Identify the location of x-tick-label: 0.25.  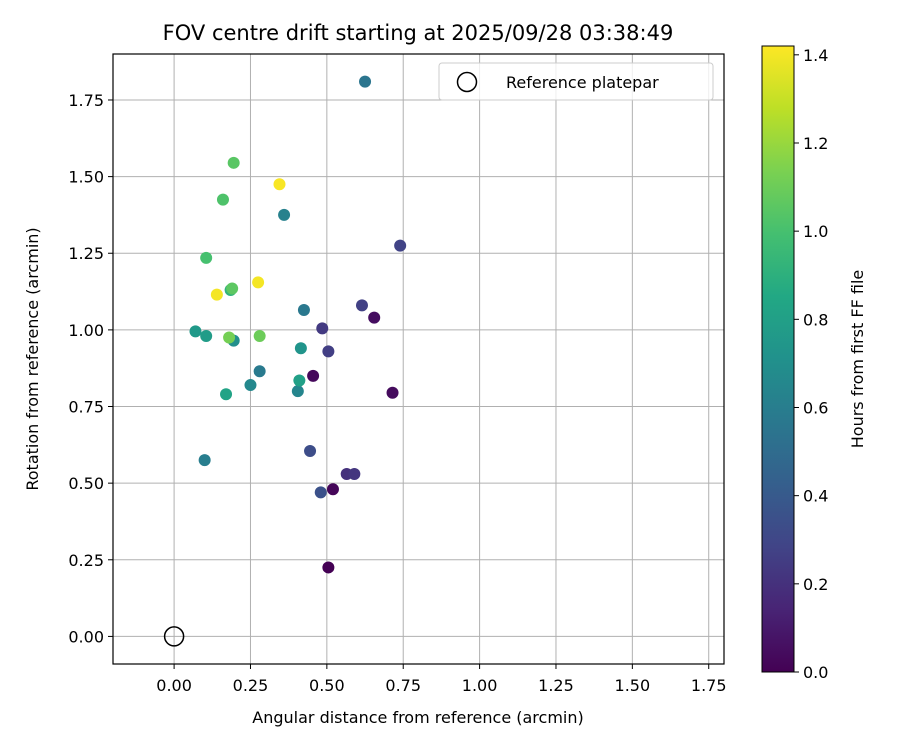
(251, 685).